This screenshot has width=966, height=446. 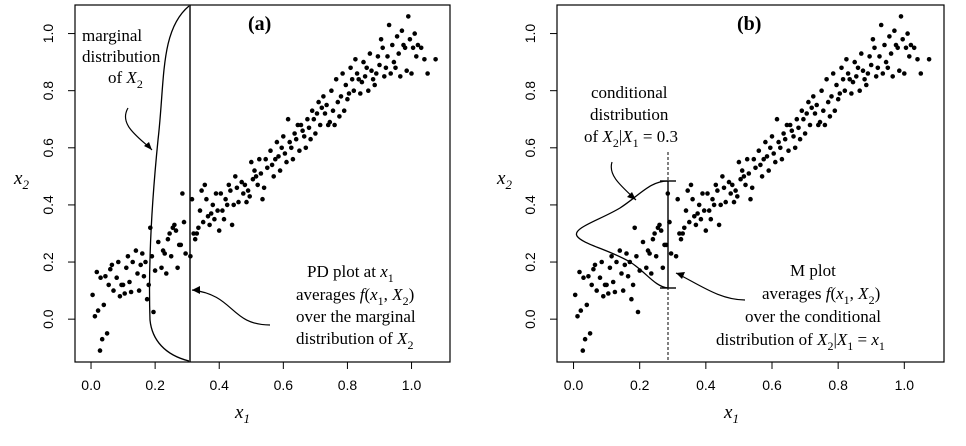 What do you see at coordinates (530, 319) in the screenshot?
I see `y-tick-label: 0.0` at bounding box center [530, 319].